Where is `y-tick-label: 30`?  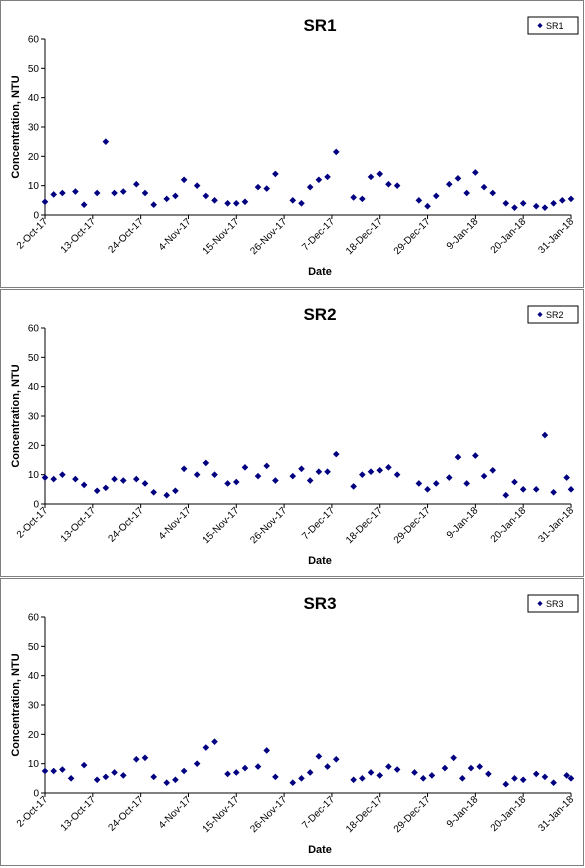 y-tick-label: 30 is located at coordinates (34, 417).